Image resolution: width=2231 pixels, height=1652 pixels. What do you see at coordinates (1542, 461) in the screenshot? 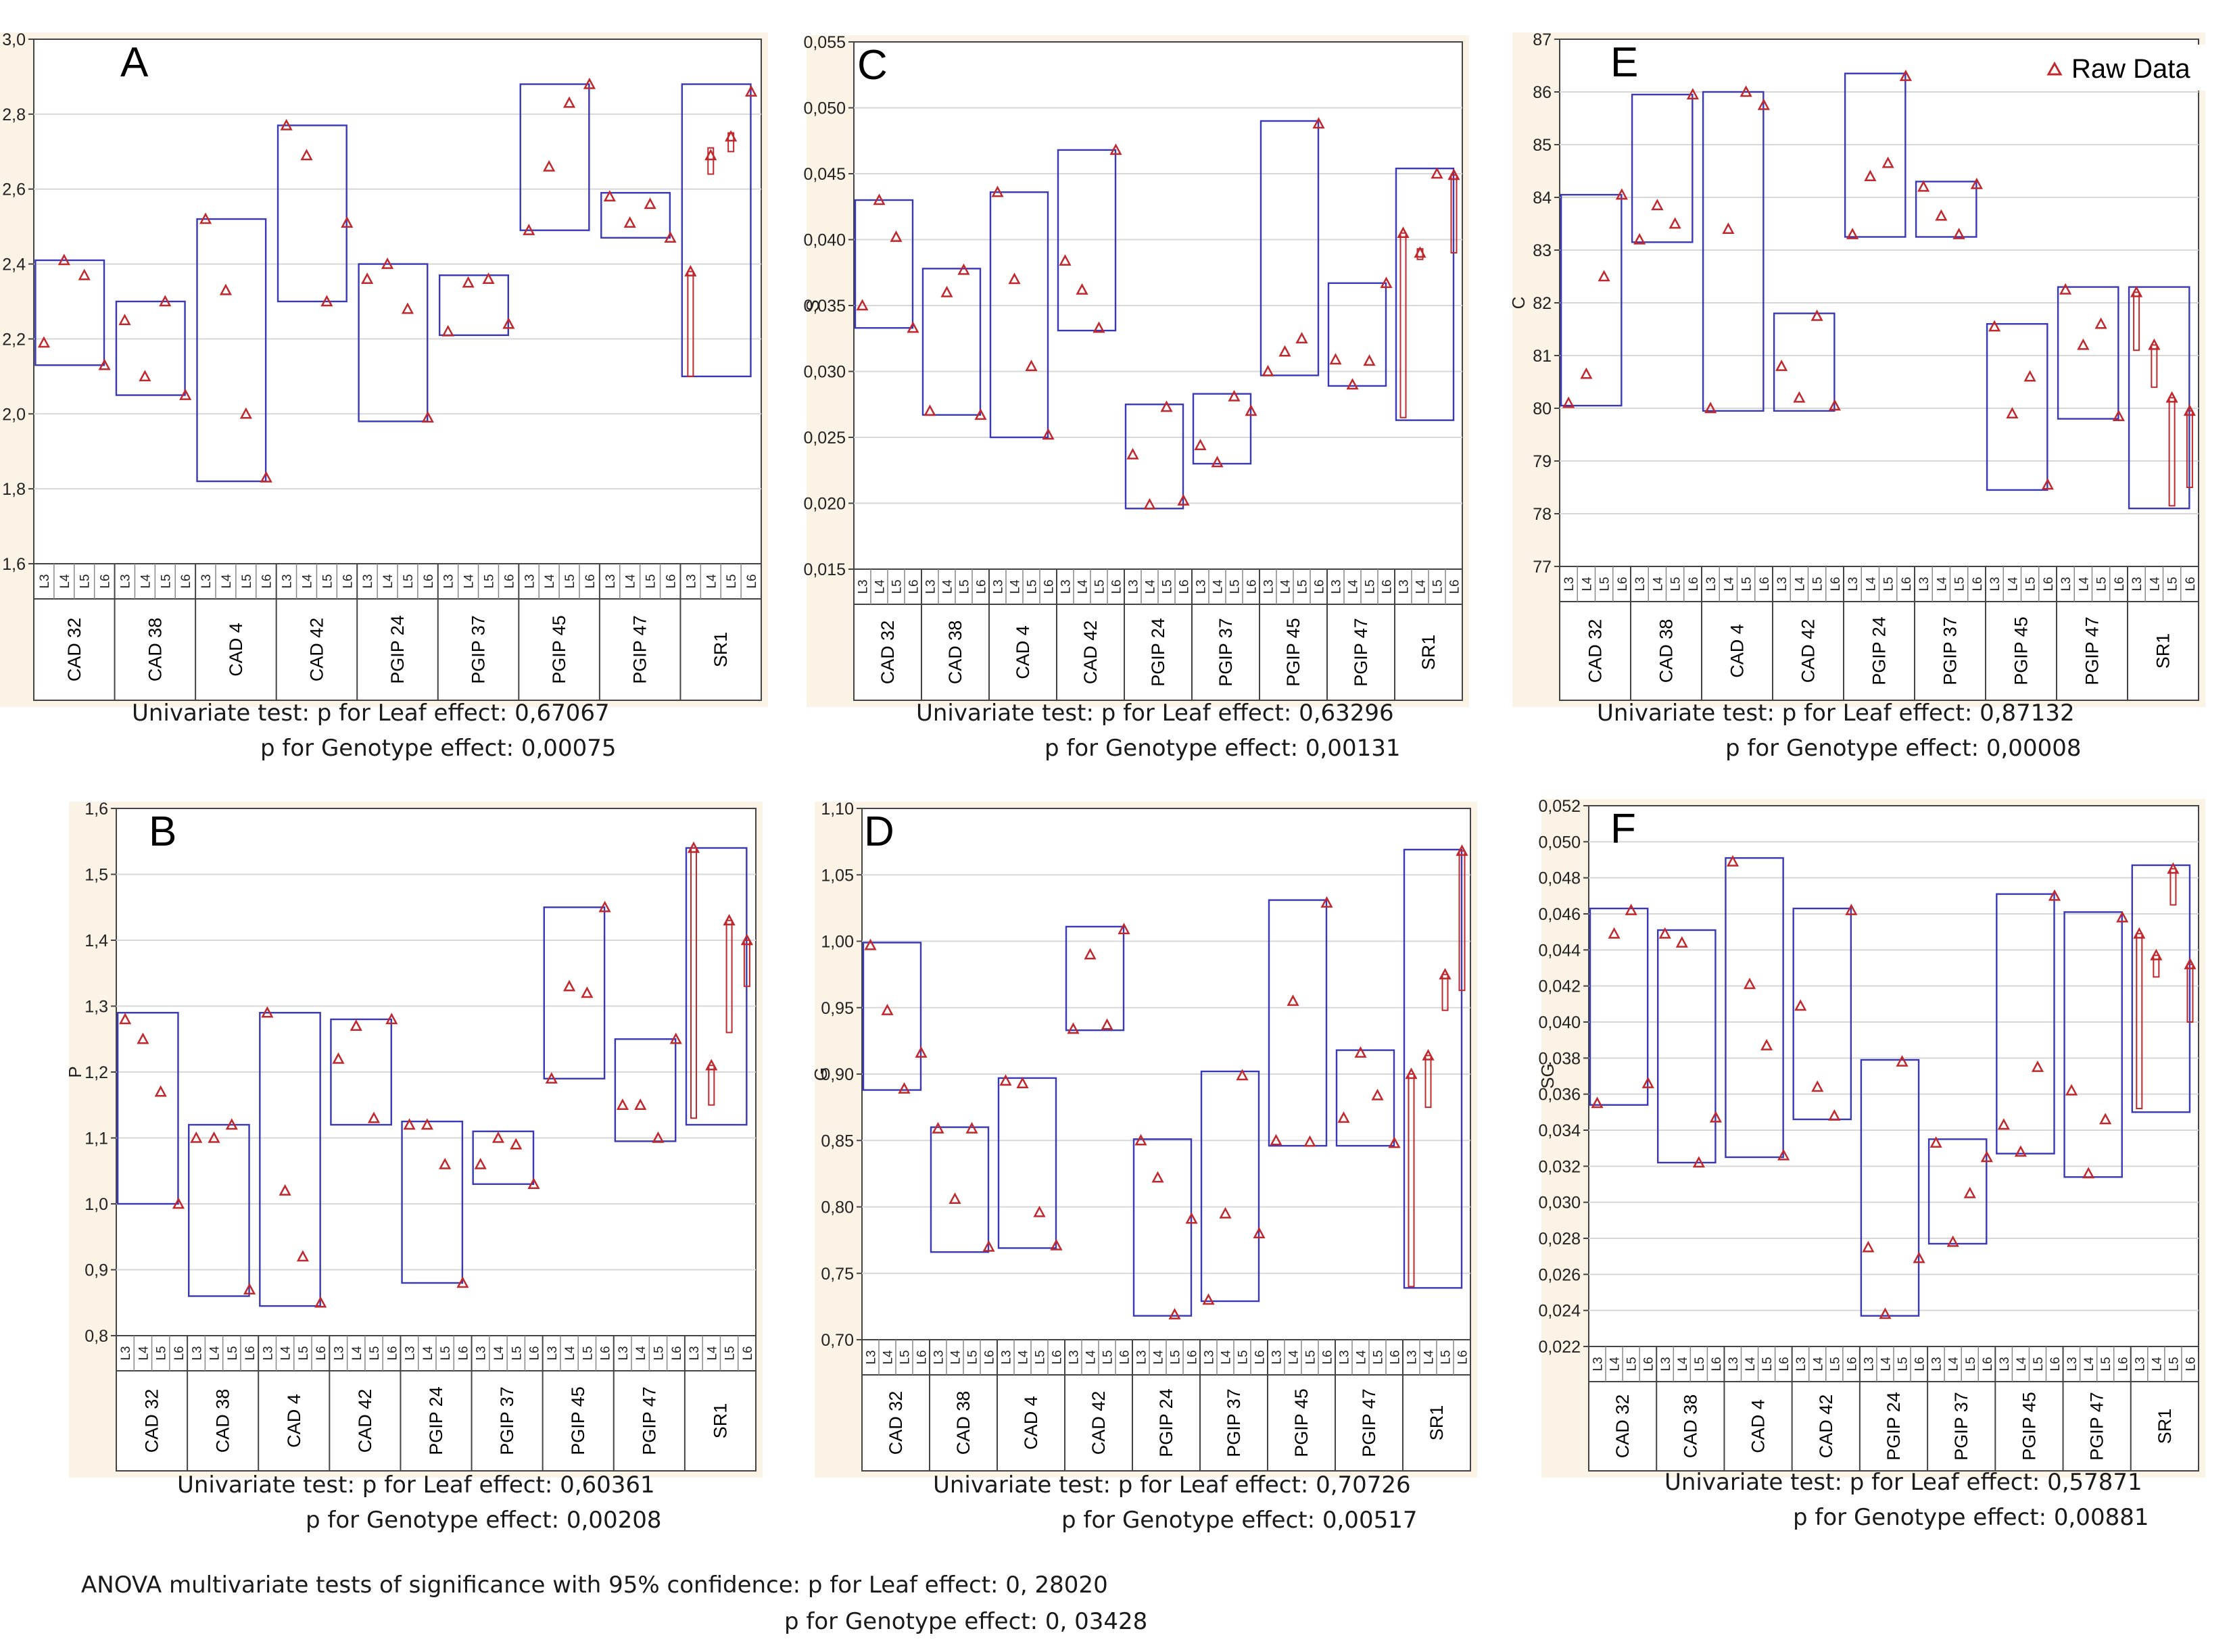
I see `y-tick-label: 79` at bounding box center [1542, 461].